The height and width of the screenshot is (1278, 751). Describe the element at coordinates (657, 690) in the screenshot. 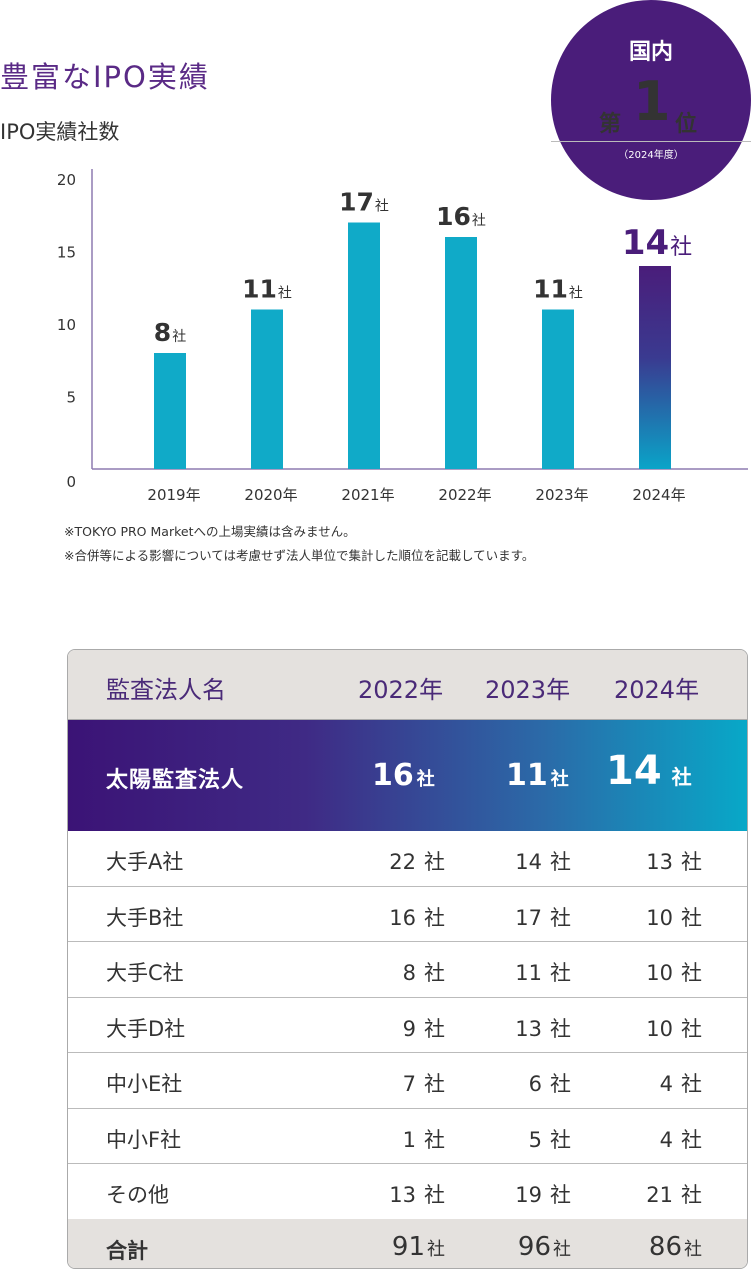

I see `header-2024: 2024年` at that location.